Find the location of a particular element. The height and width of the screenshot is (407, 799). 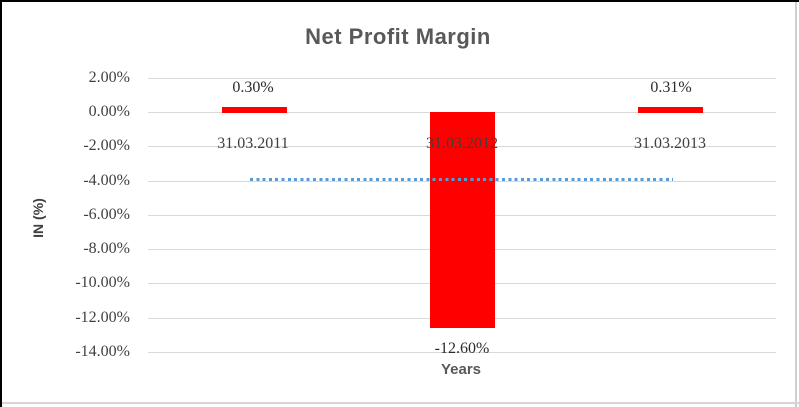

chart-title: Net Profit Margin is located at coordinates (398, 36).